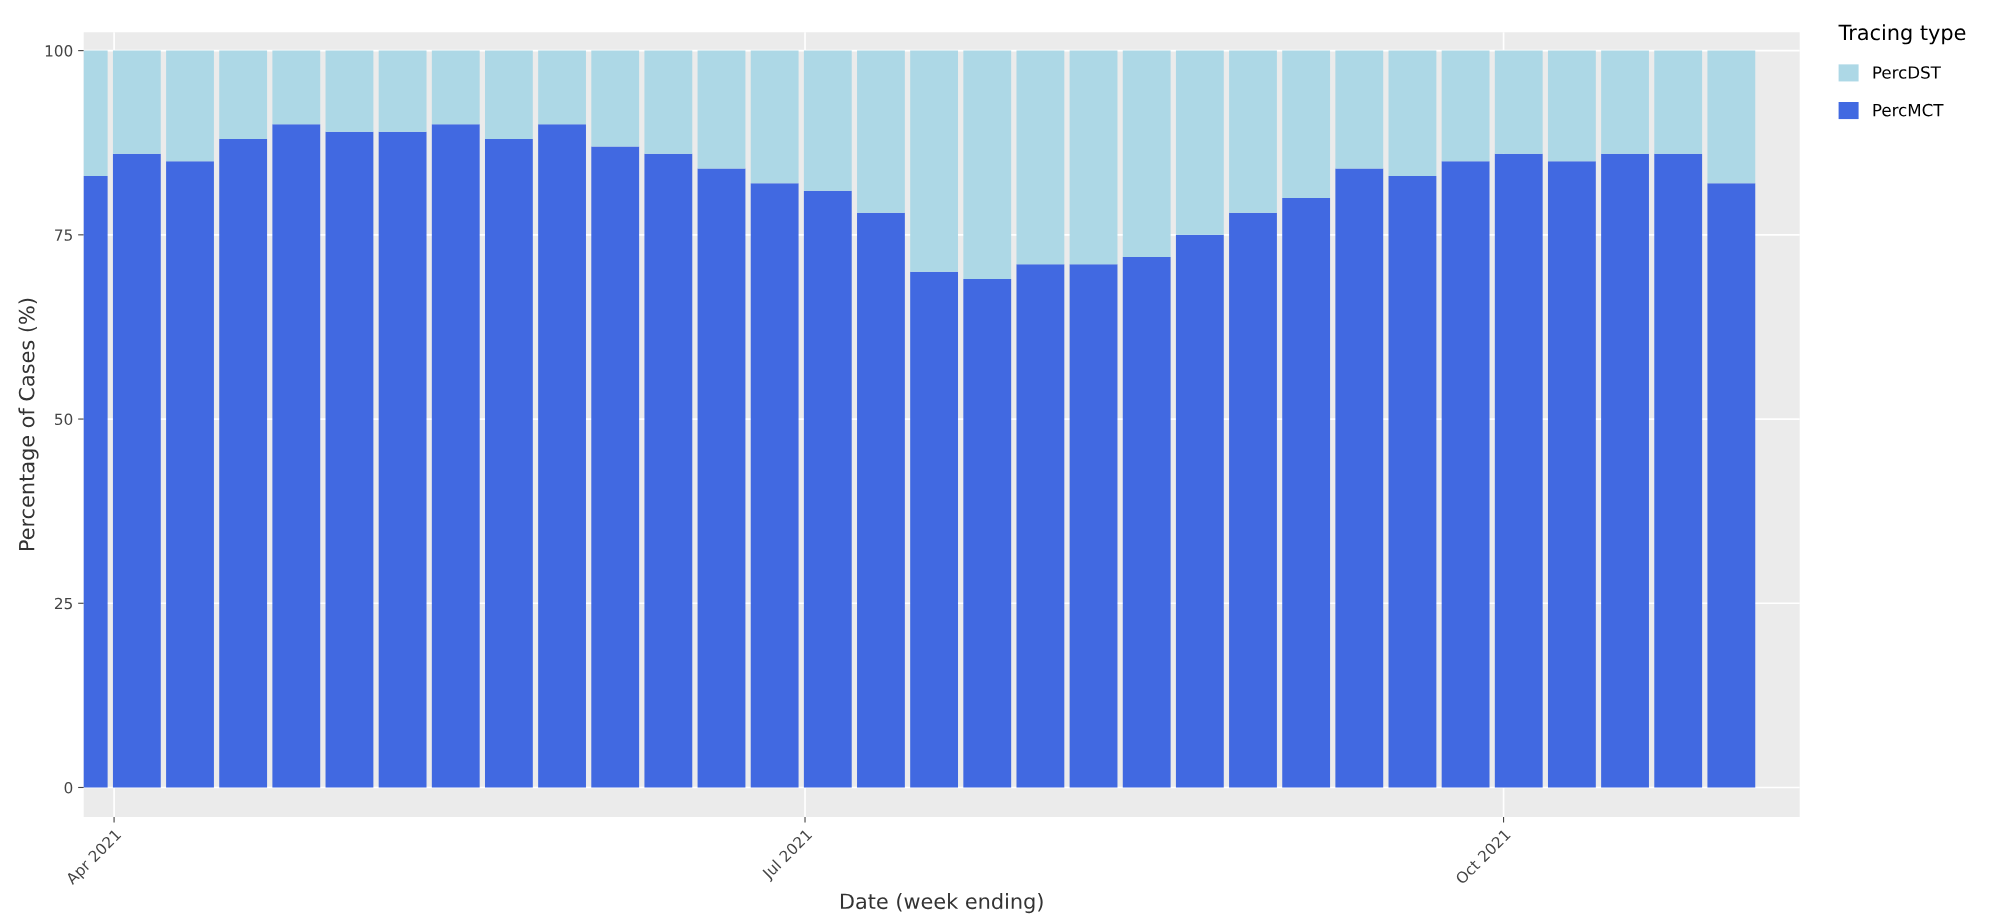  What do you see at coordinates (941, 903) in the screenshot?
I see `x-axis-title: Date (week ending)` at bounding box center [941, 903].